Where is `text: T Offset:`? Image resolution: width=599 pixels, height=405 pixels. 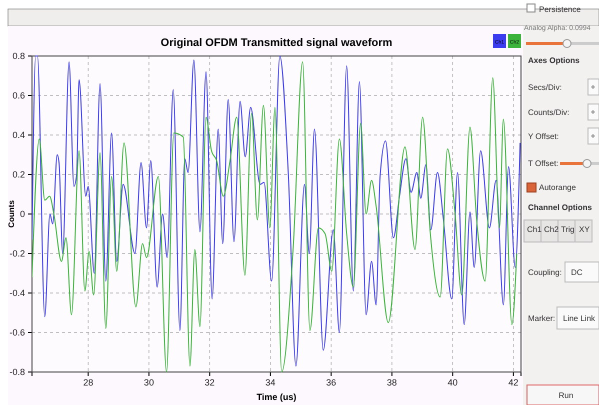
text: T Offset: is located at coordinates (543, 163).